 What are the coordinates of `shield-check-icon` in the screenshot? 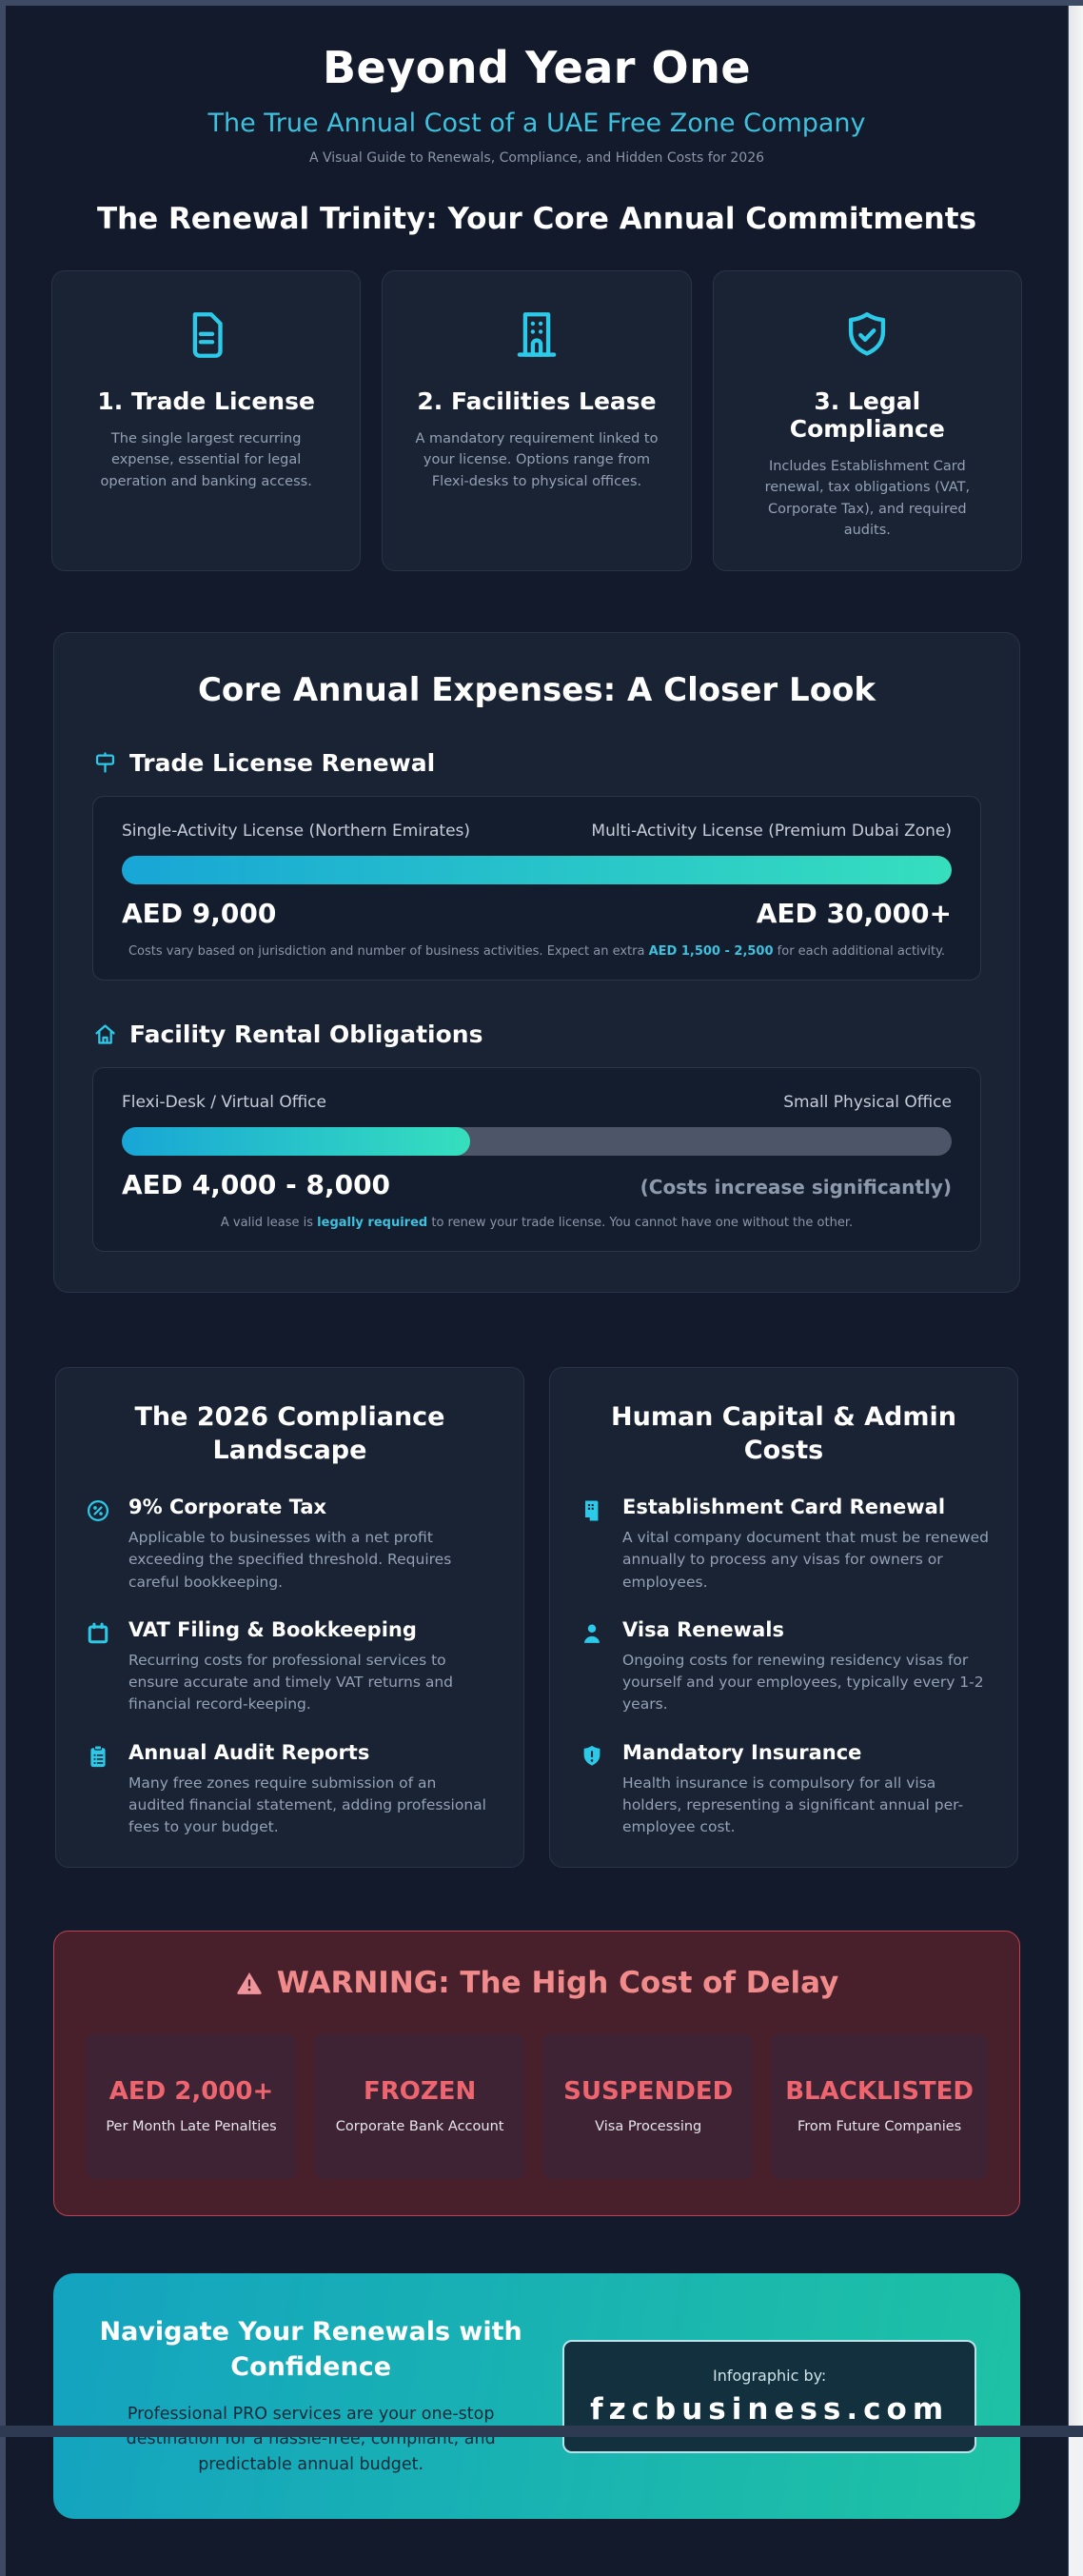 It's located at (867, 335).